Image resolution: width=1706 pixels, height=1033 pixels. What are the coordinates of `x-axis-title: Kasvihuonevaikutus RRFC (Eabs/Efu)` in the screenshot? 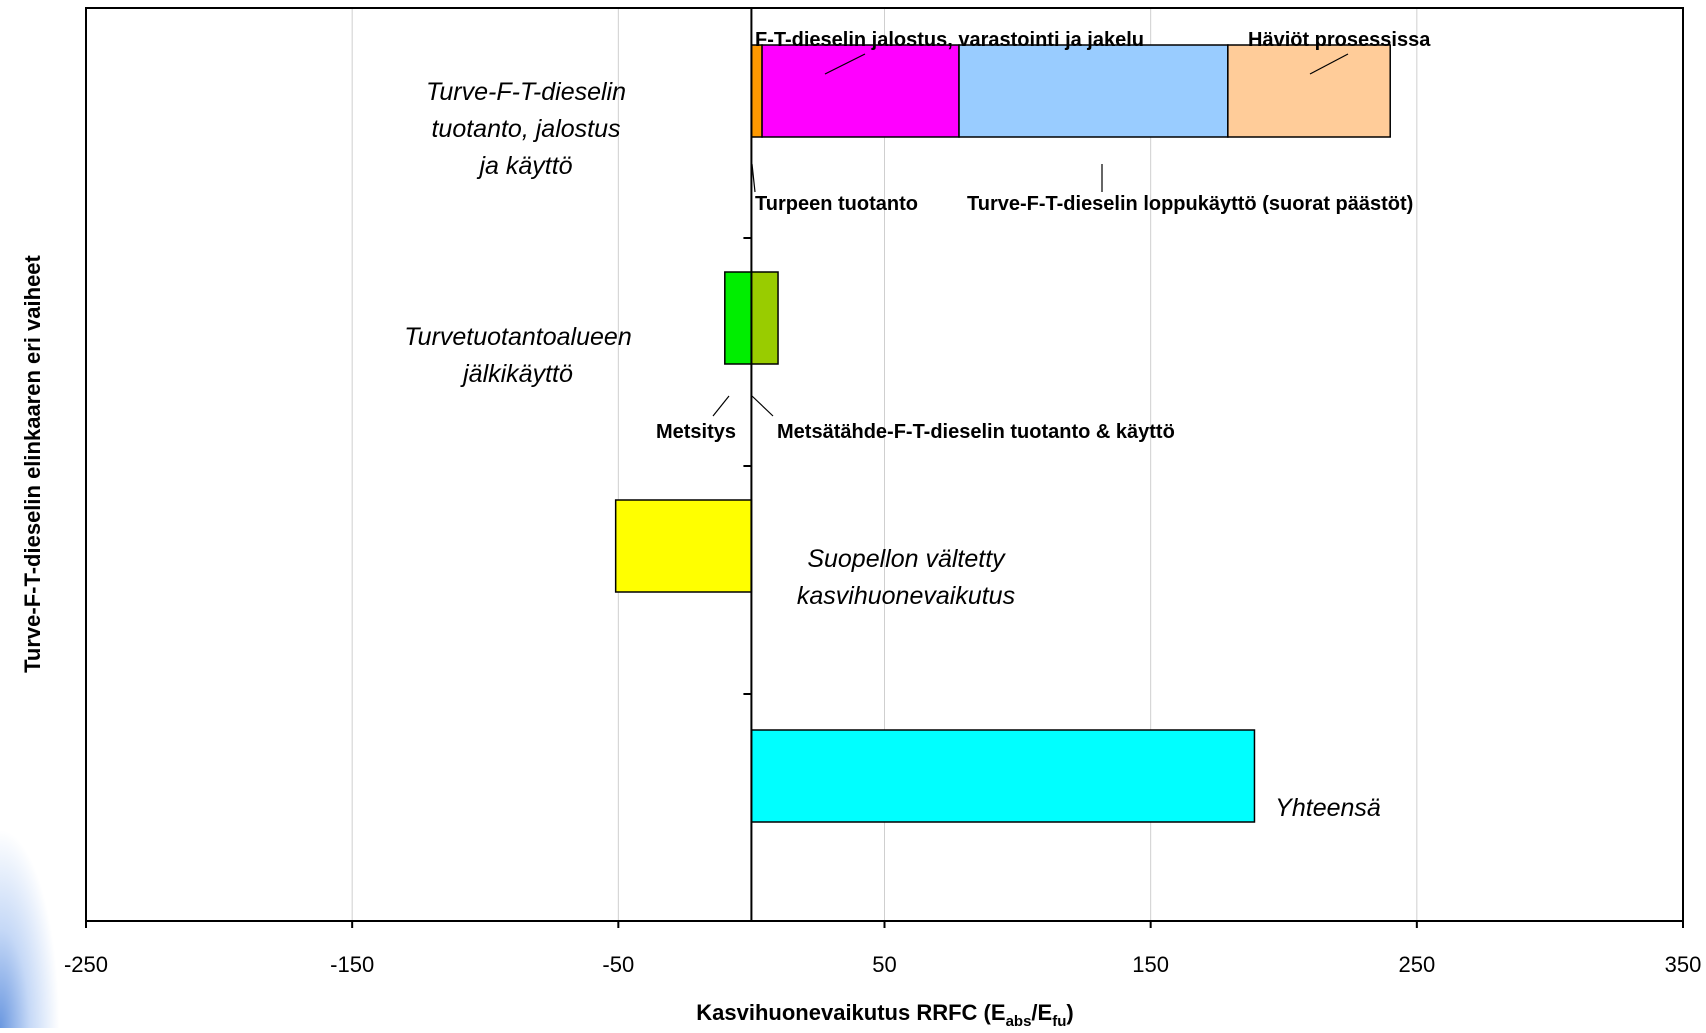 It's located at (884, 1014).